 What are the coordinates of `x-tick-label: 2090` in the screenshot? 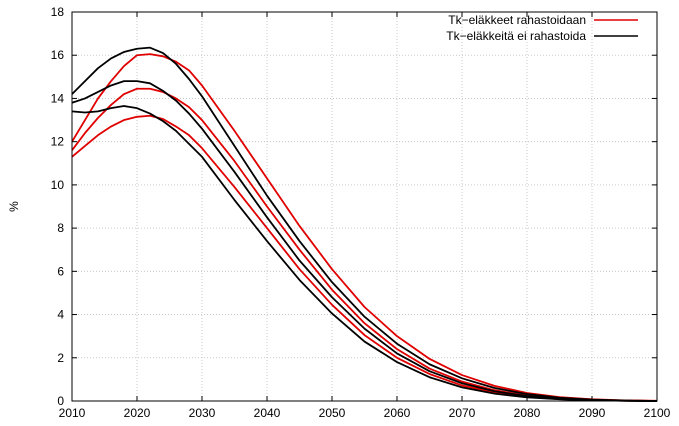 It's located at (592, 413).